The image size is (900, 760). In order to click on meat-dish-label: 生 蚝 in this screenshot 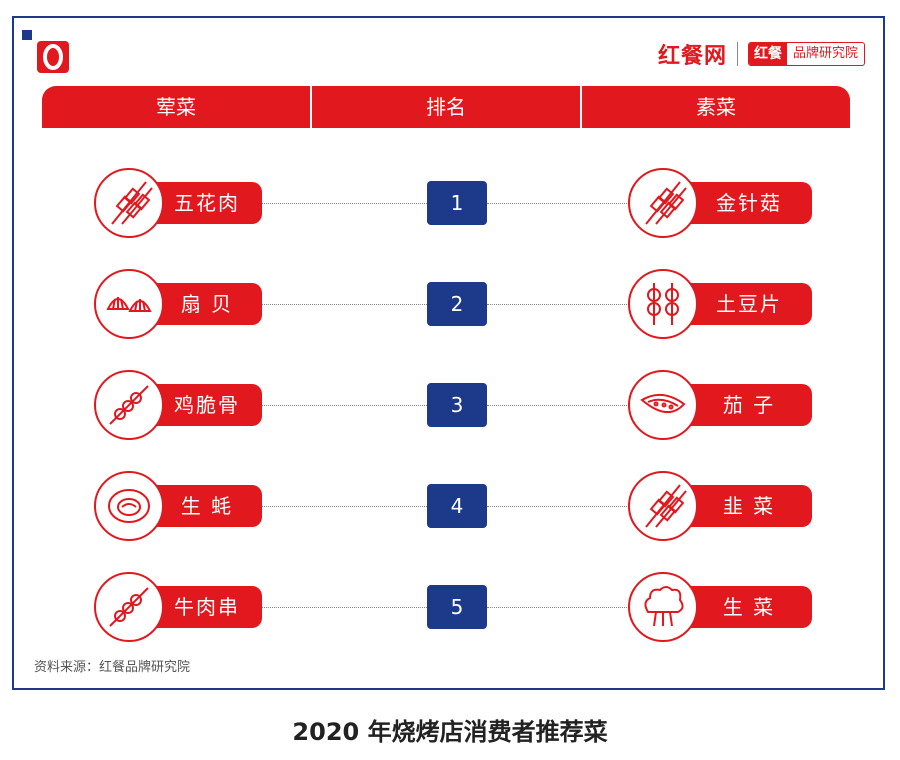, I will do `click(207, 506)`.